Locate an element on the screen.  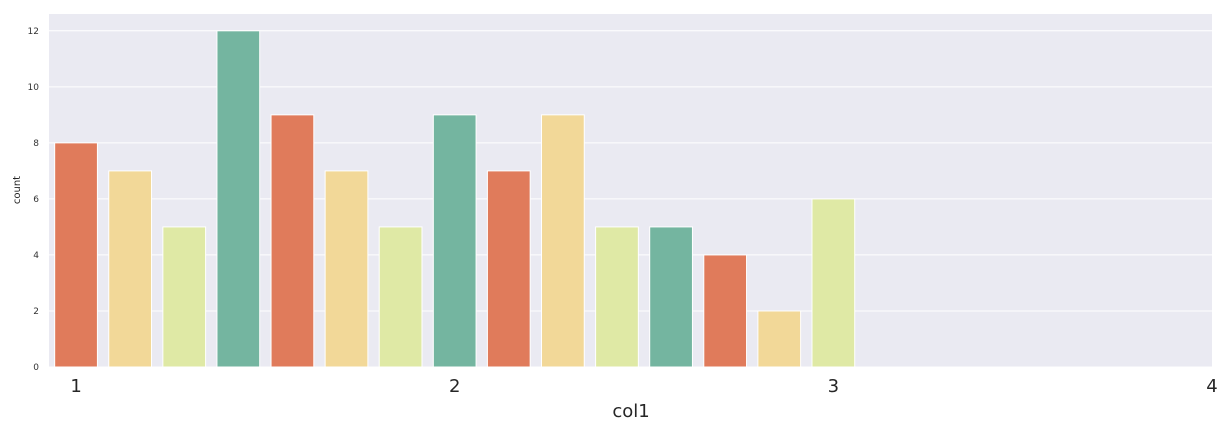
y-tick-label: 10 is located at coordinates (34, 88).